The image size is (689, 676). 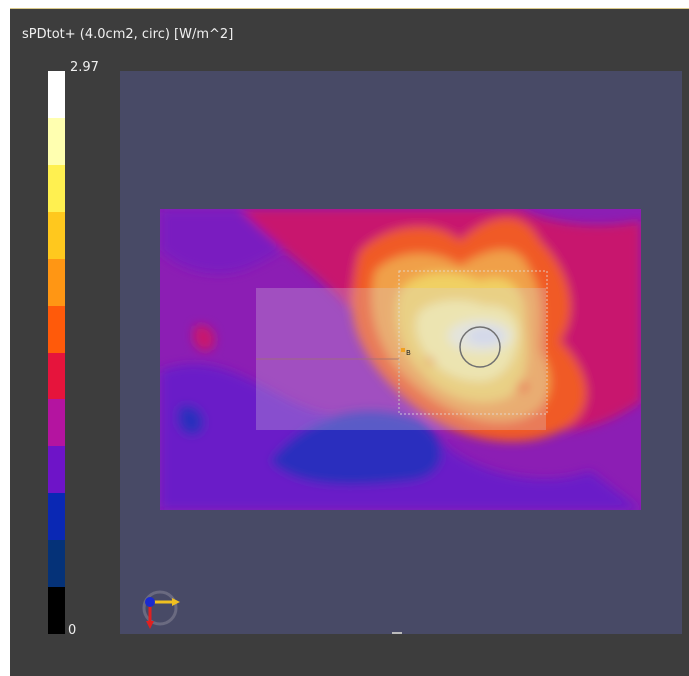 What do you see at coordinates (150, 602) in the screenshot?
I see `x-axis-arrow` at bounding box center [150, 602].